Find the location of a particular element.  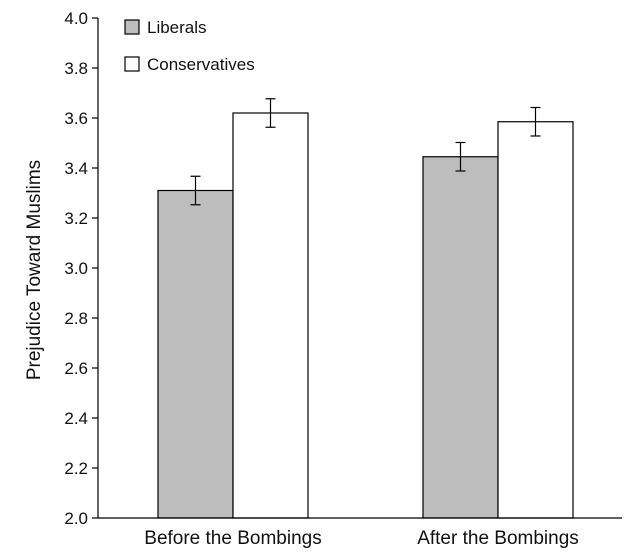

y-tick-label: 3.0 is located at coordinates (76, 268).